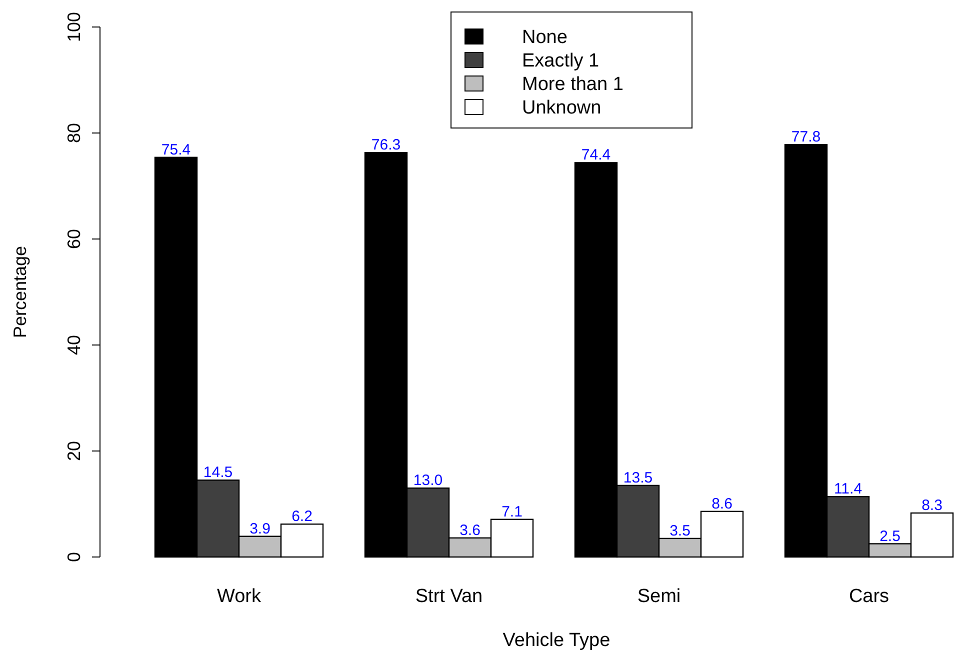 The image size is (956, 656). Describe the element at coordinates (806, 137) in the screenshot. I see `data-label: 77.8` at that location.